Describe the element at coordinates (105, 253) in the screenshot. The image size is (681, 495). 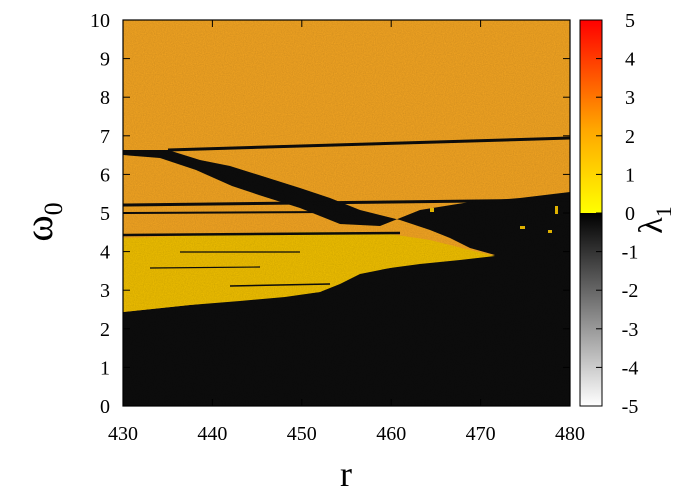
I see `y-tick-label: 4` at that location.